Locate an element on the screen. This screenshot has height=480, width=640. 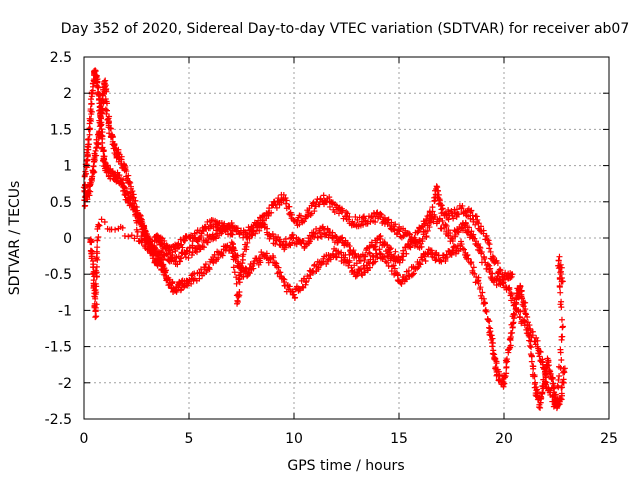
y-tick-label: 2.5 is located at coordinates (61, 58).